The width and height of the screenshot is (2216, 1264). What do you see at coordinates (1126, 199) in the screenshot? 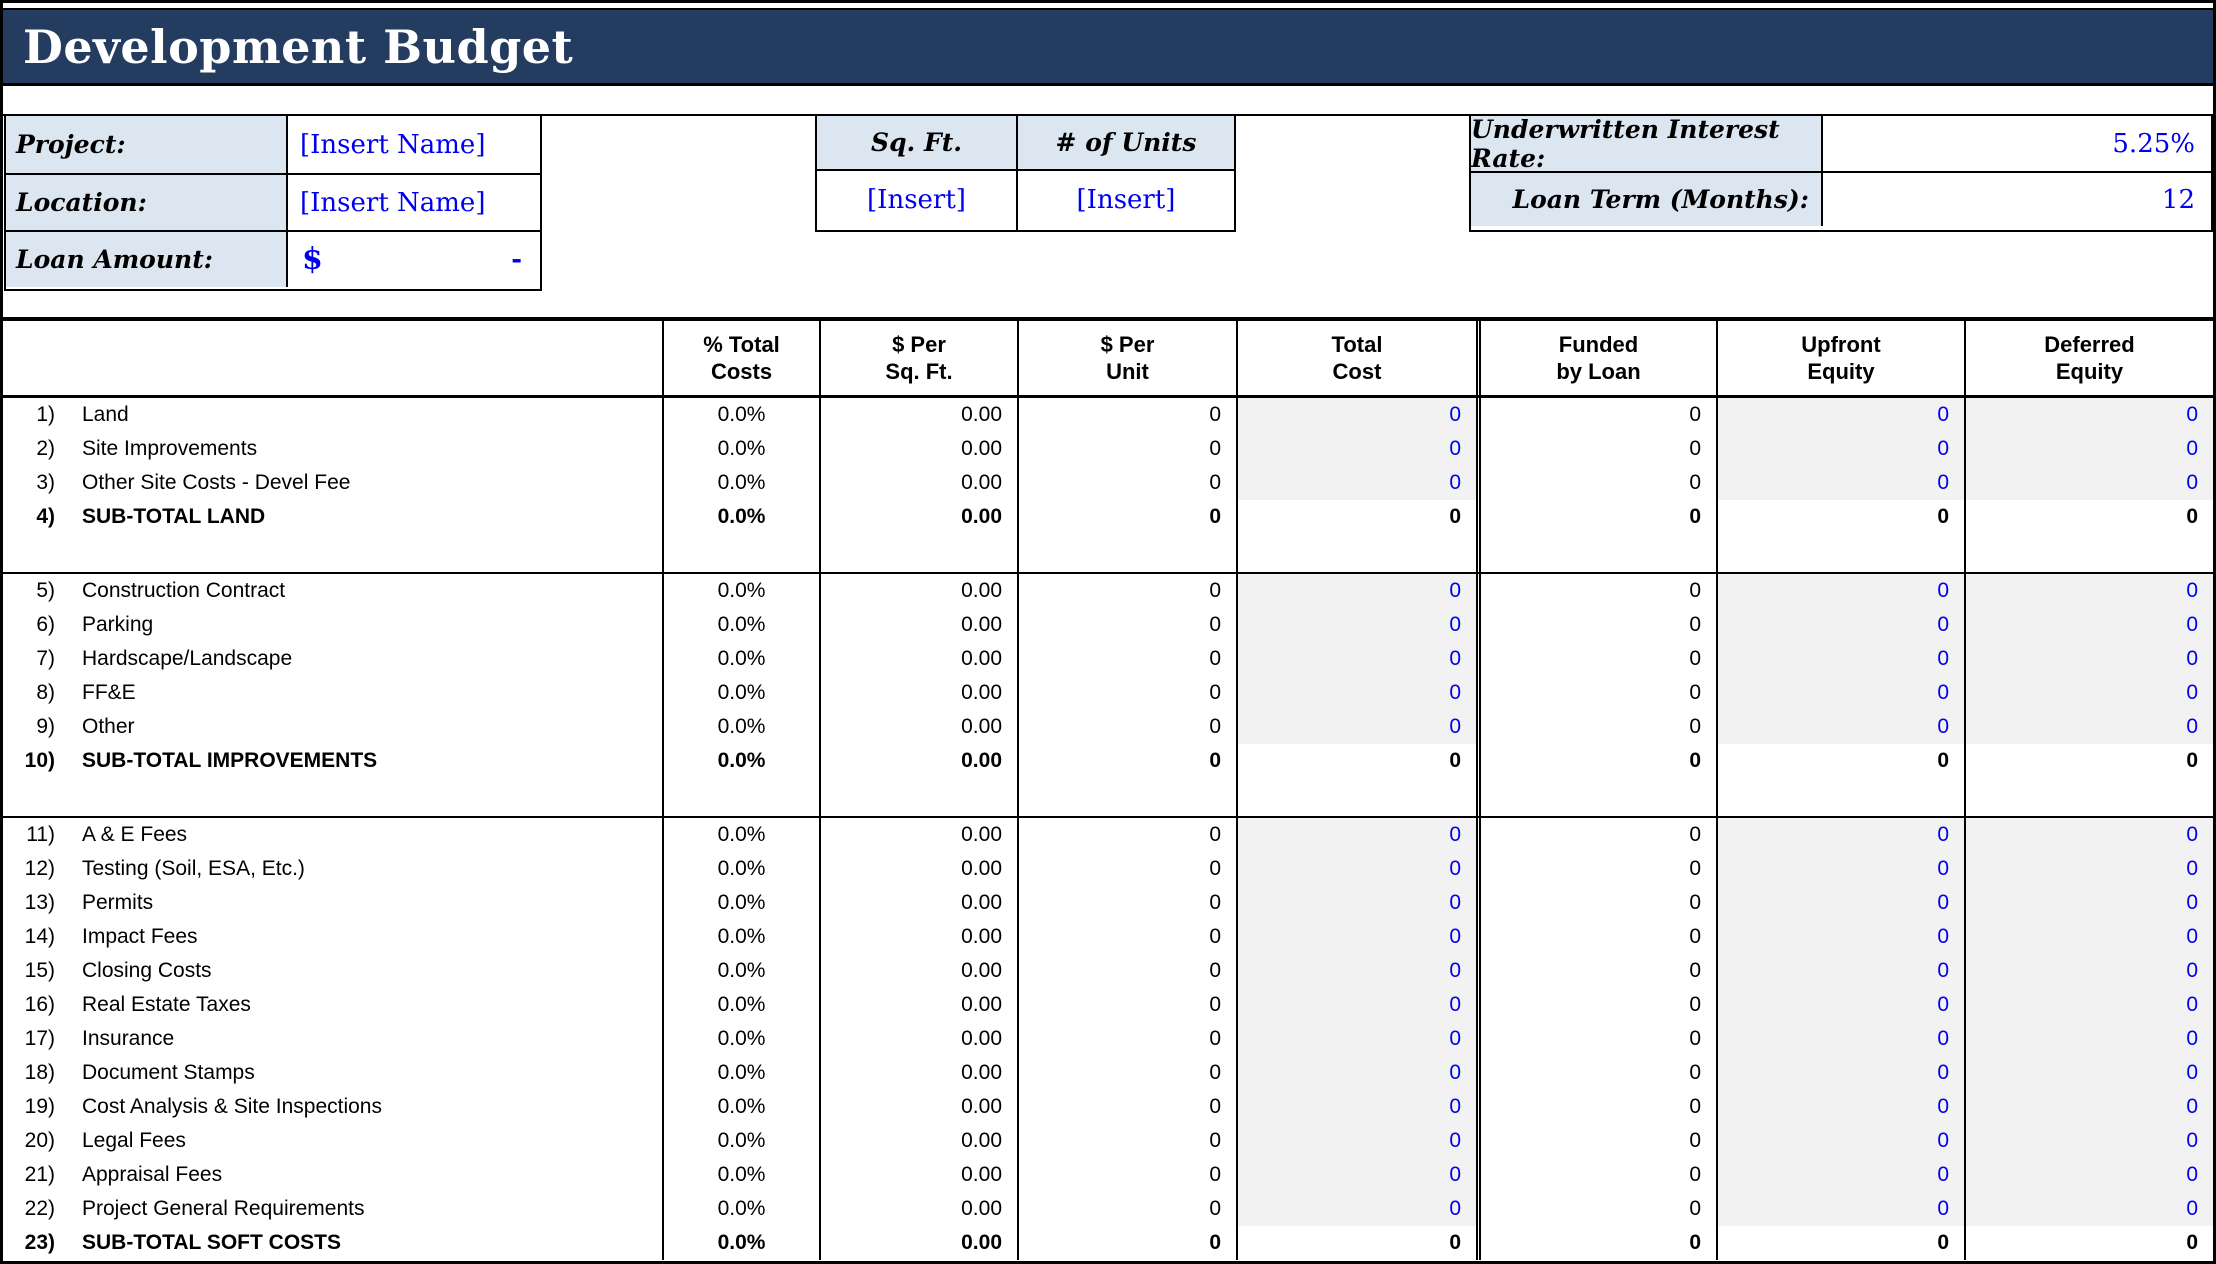
I see `units-input-cell: [Insert]` at bounding box center [1126, 199].